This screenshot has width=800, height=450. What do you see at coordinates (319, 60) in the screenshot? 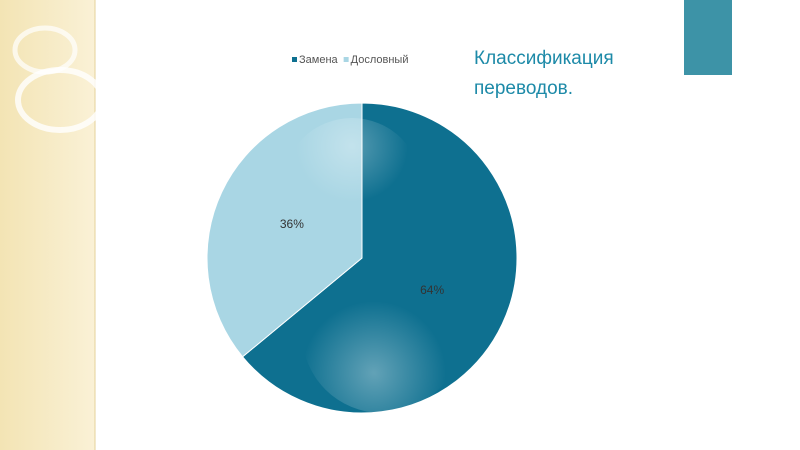
I see `legend-label: Замена` at bounding box center [319, 60].